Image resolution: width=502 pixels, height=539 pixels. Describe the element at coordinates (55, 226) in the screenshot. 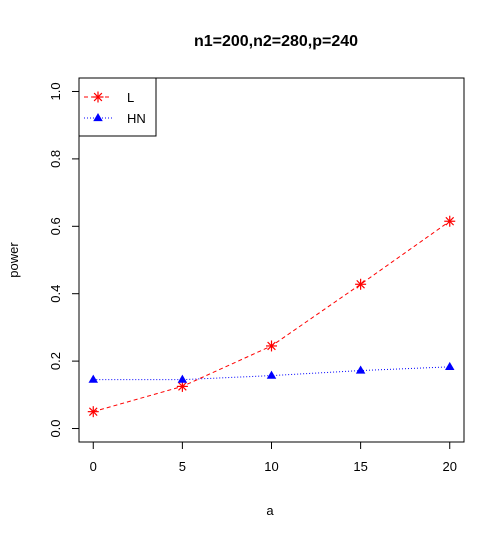

I see `y-tick-label: 0.6` at that location.